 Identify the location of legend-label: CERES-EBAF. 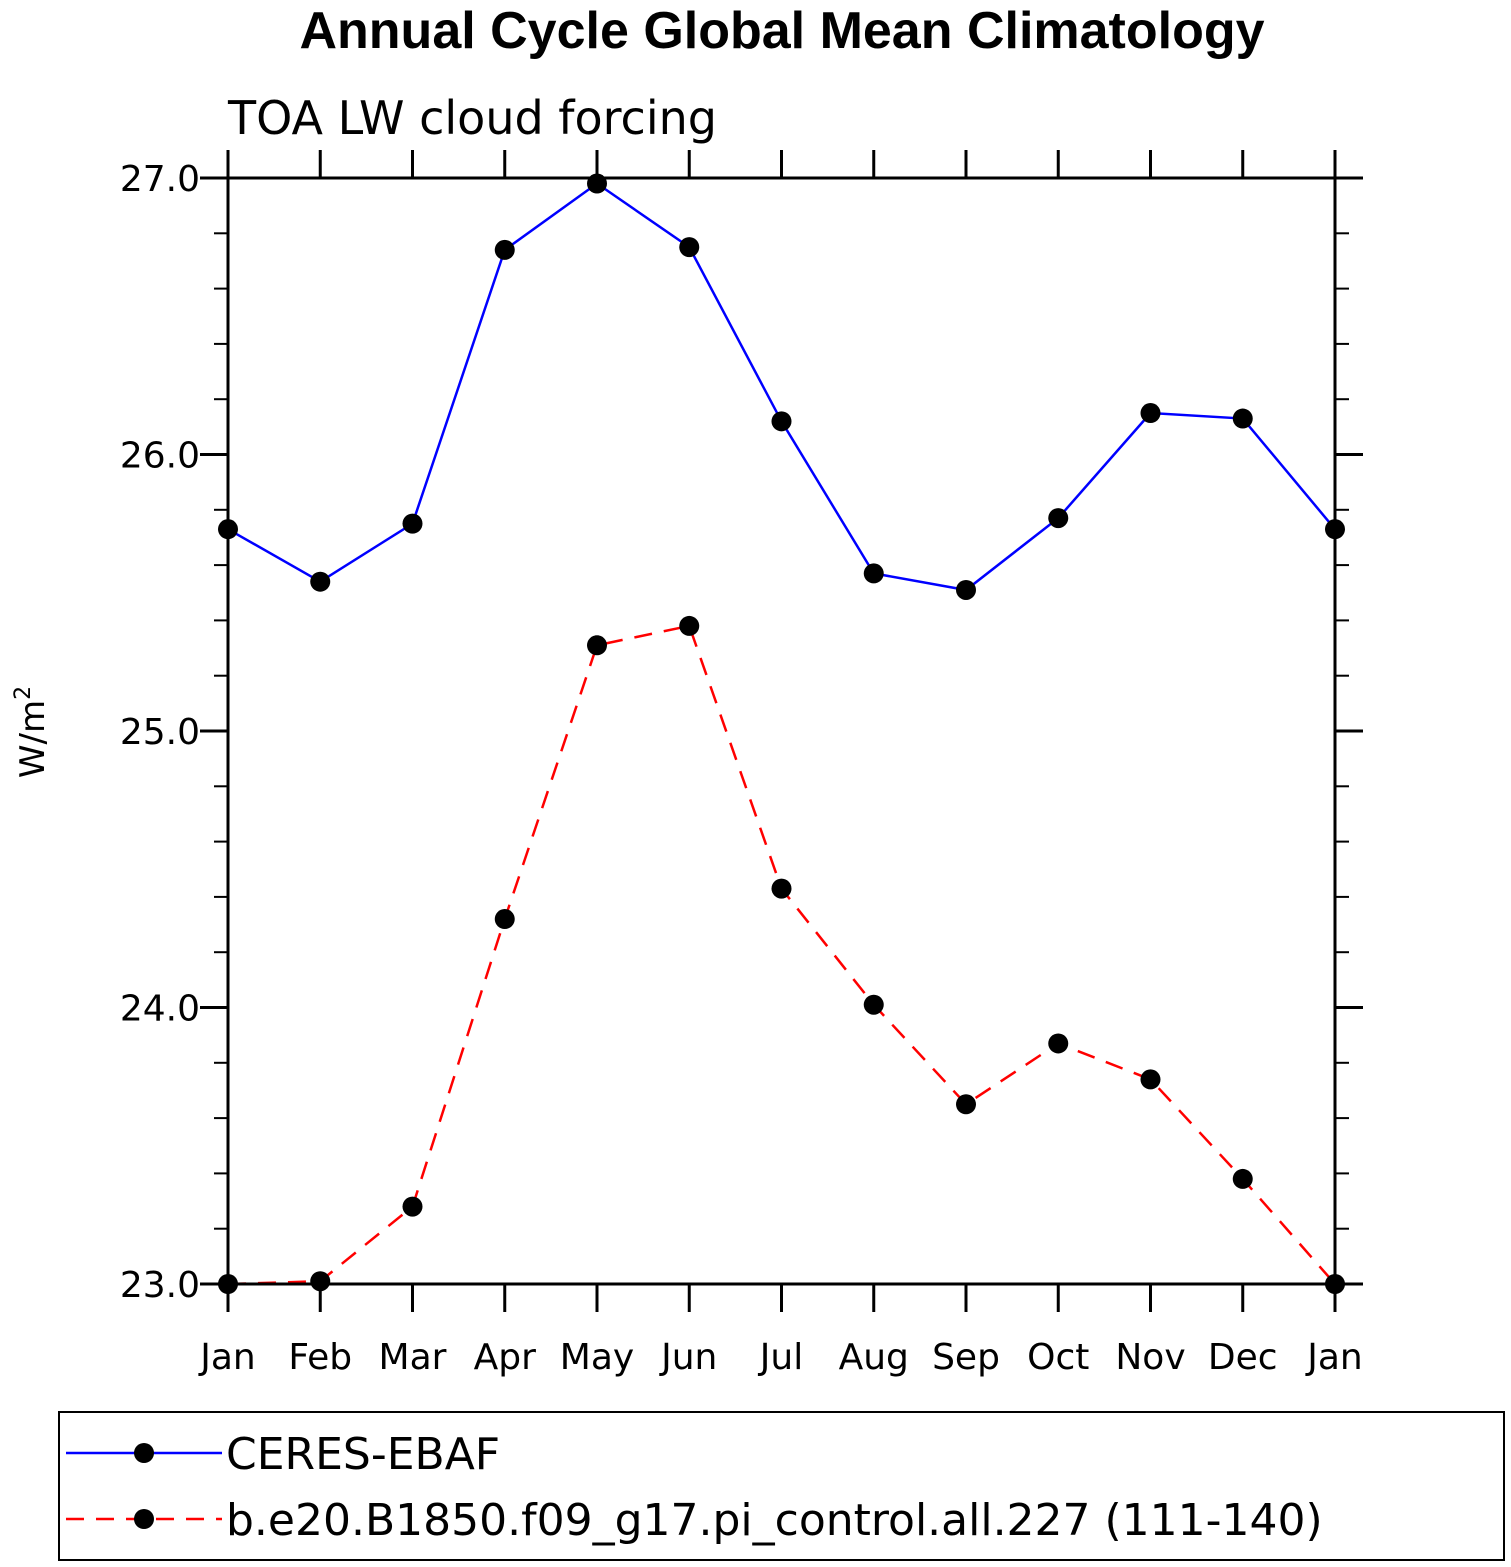
(363, 1454).